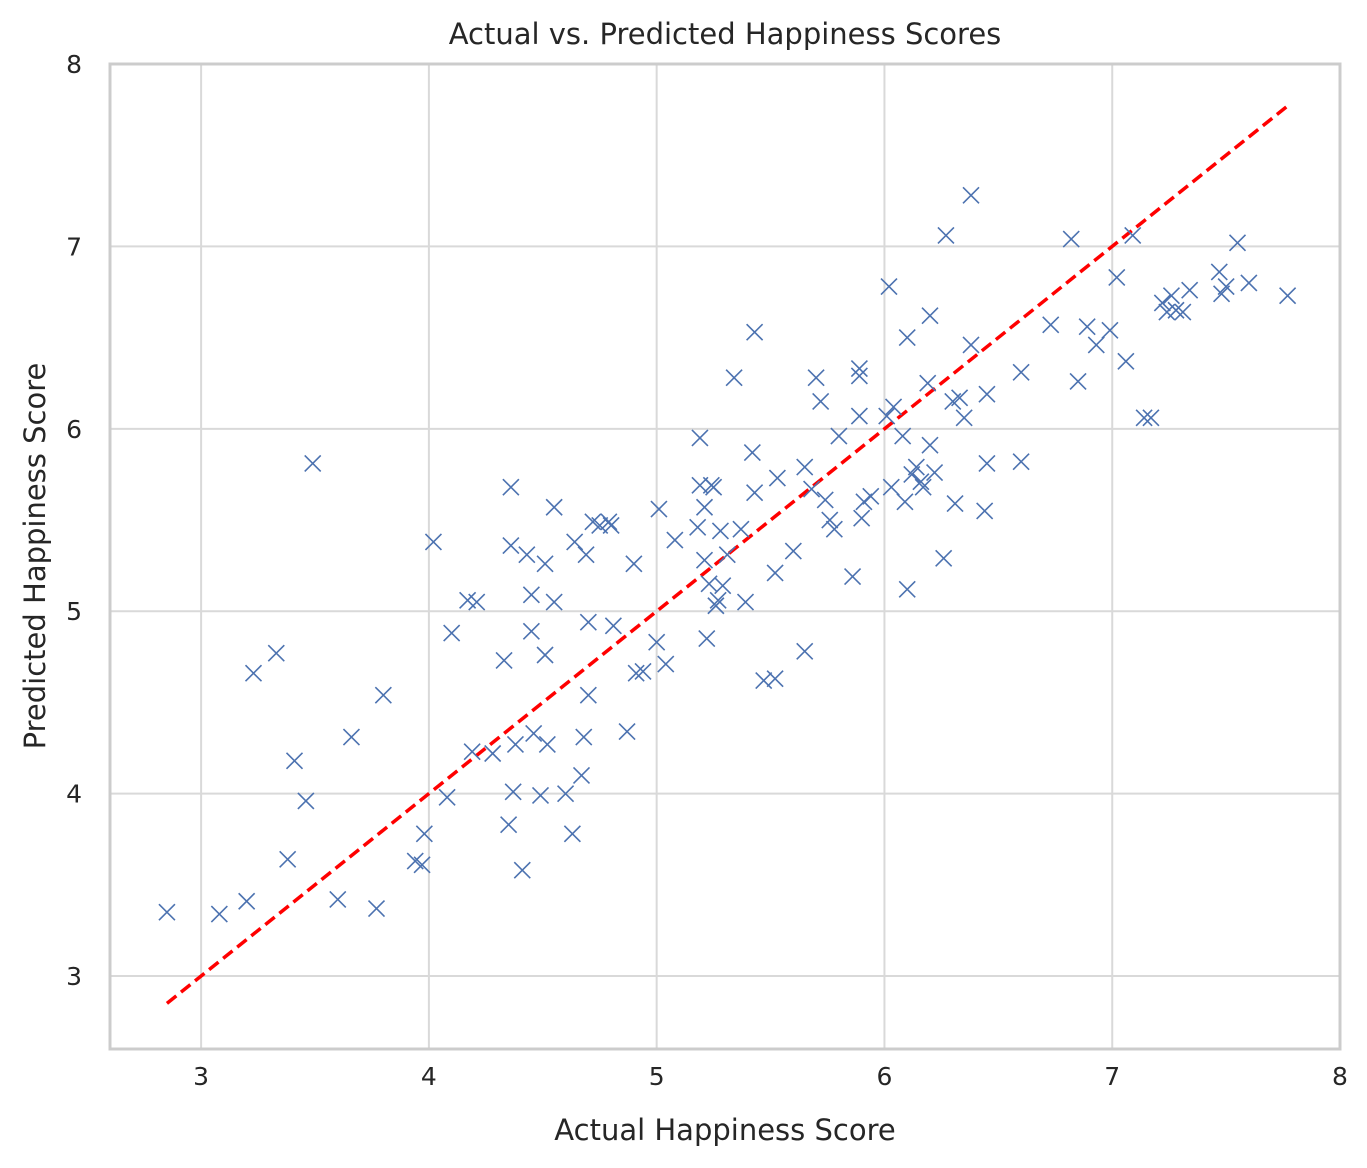  What do you see at coordinates (1340, 1076) in the screenshot?
I see `x-tick-label: 8` at bounding box center [1340, 1076].